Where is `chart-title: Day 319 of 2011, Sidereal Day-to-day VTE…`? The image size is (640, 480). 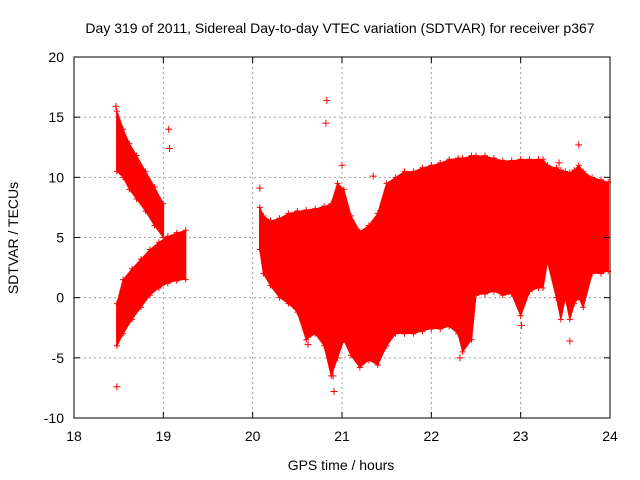 chart-title: Day 319 of 2011, Sidereal Day-to-day VTE… is located at coordinates (339, 28).